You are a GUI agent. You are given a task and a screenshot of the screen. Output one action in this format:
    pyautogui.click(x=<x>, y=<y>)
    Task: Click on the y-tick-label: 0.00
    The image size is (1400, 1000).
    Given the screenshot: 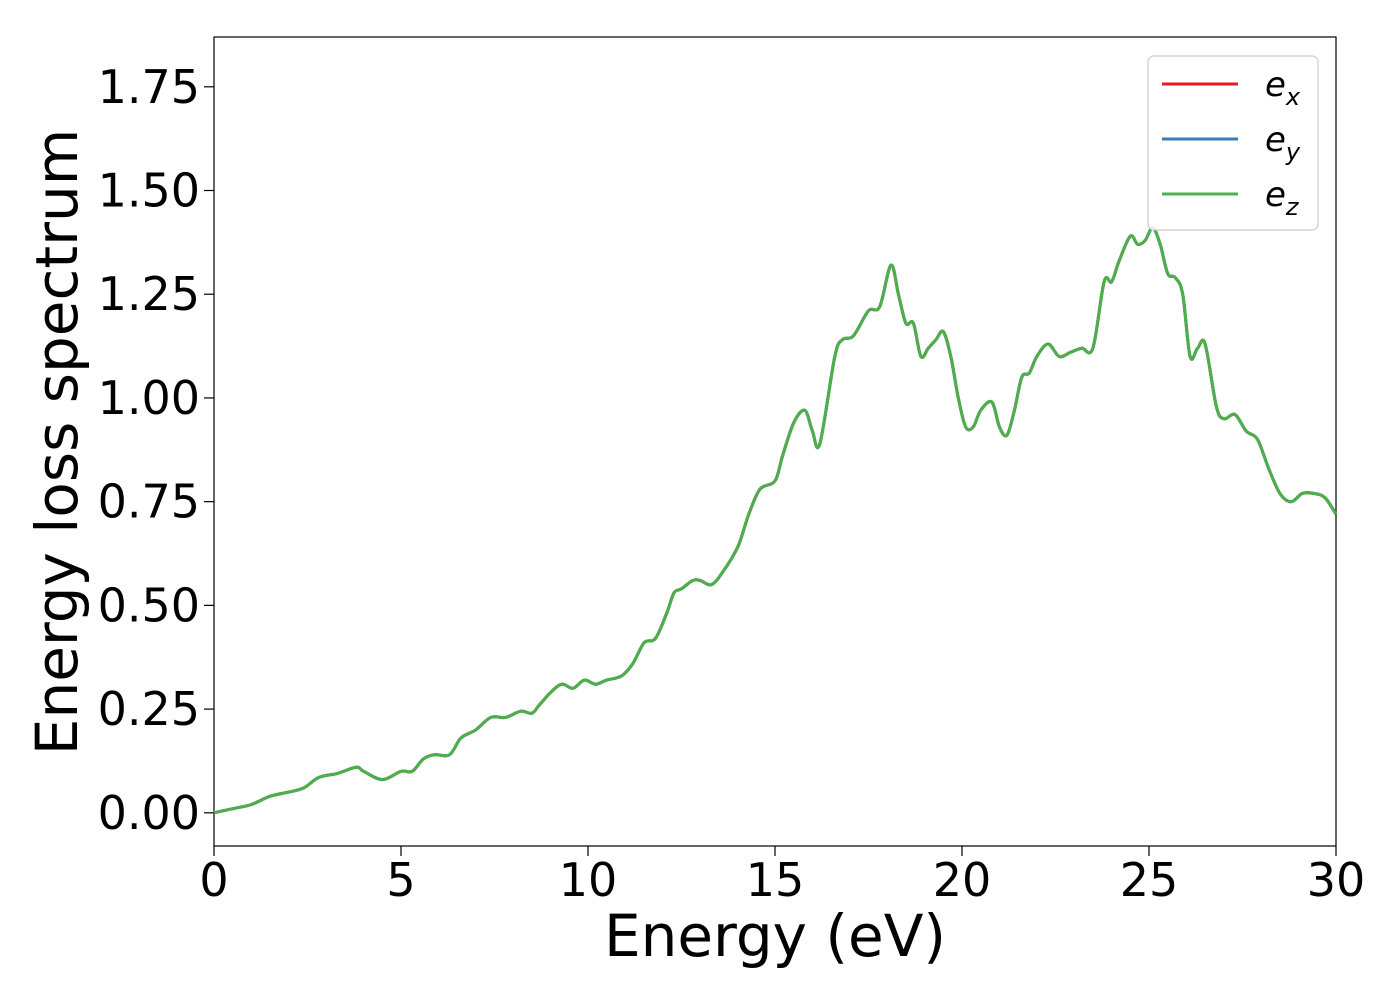 What is the action you would take?
    pyautogui.click(x=149, y=813)
    